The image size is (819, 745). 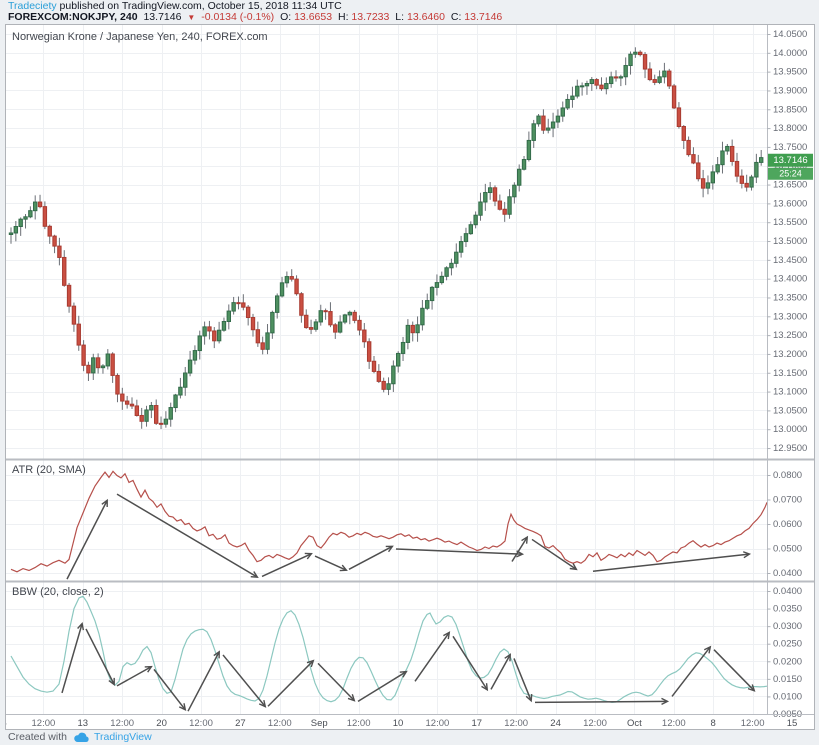 What do you see at coordinates (790, 297) in the screenshot?
I see `price-tick-label: 13.3500` at bounding box center [790, 297].